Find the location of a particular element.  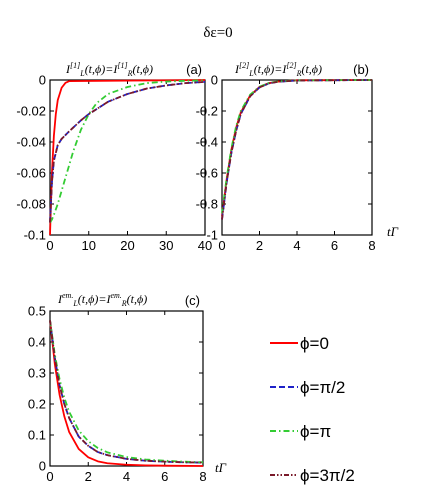

panel-c-y-tick-label: 0.3 is located at coordinates (37, 373).